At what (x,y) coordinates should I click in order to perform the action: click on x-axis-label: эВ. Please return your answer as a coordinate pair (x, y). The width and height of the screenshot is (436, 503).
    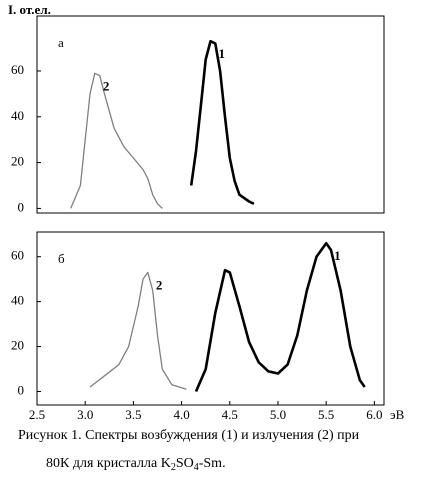
    Looking at the image, I should click on (397, 414).